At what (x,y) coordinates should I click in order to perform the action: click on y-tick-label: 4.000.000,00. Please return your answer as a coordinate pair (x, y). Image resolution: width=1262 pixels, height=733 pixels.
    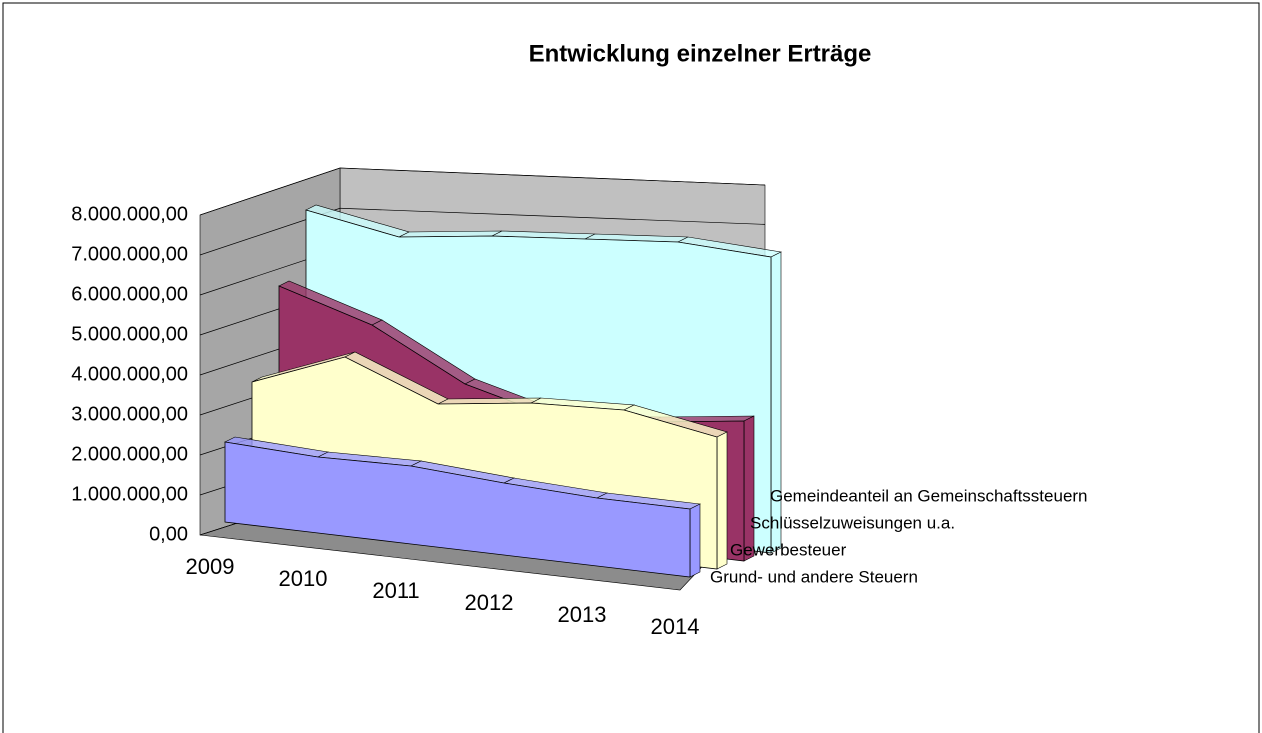
    Looking at the image, I should click on (129, 374).